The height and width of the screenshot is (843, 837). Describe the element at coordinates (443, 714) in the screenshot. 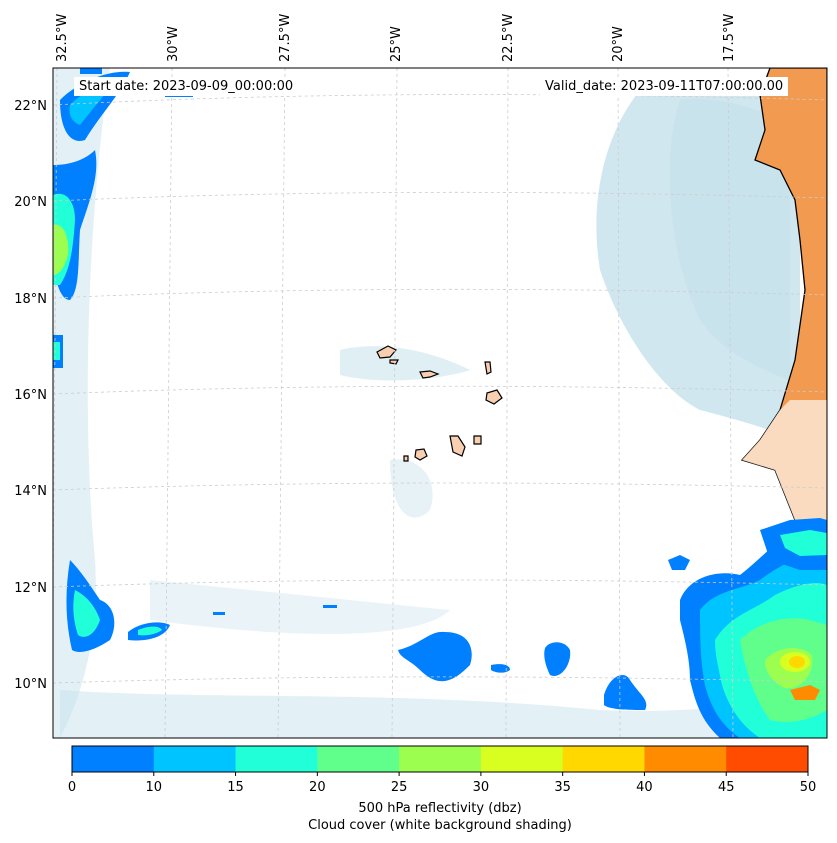

I see `cloud-south-band` at that location.